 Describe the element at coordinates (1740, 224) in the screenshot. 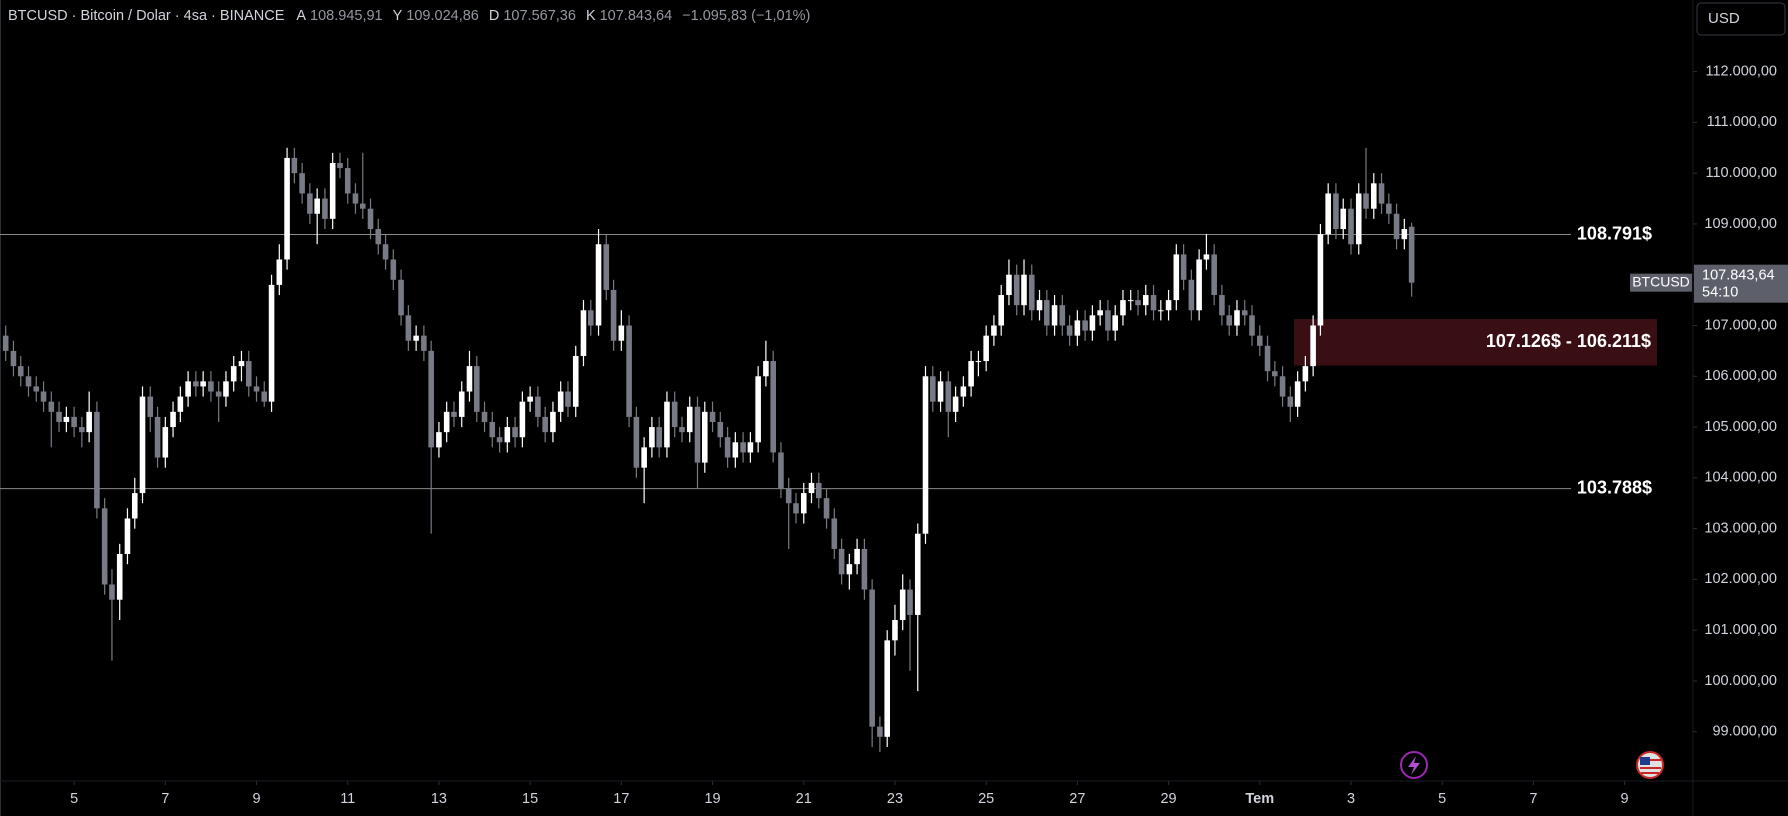

I see `y-tick-label: 109.000,00` at that location.